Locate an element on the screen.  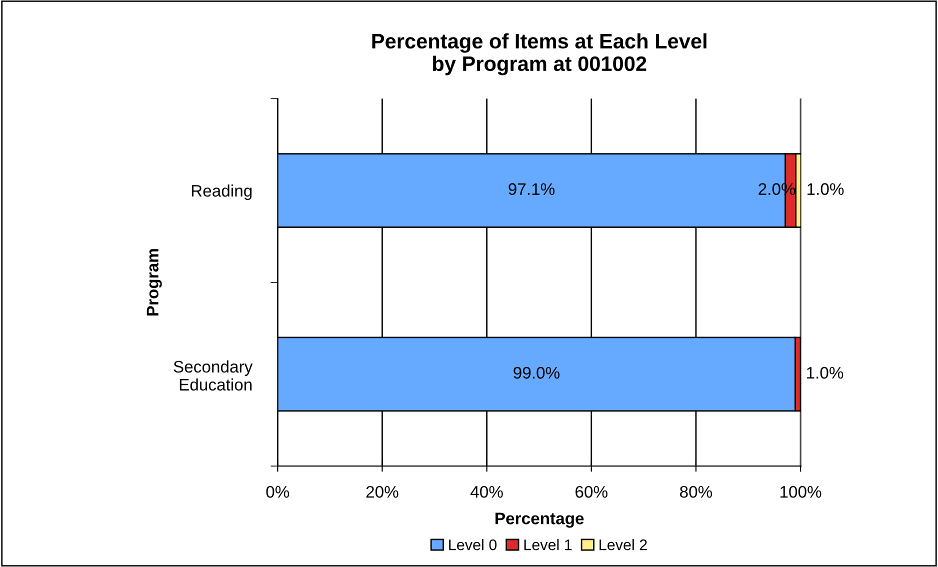
chart-title: Percentage of Items at Each Level by Program at 001002 is located at coordinates (539, 54).